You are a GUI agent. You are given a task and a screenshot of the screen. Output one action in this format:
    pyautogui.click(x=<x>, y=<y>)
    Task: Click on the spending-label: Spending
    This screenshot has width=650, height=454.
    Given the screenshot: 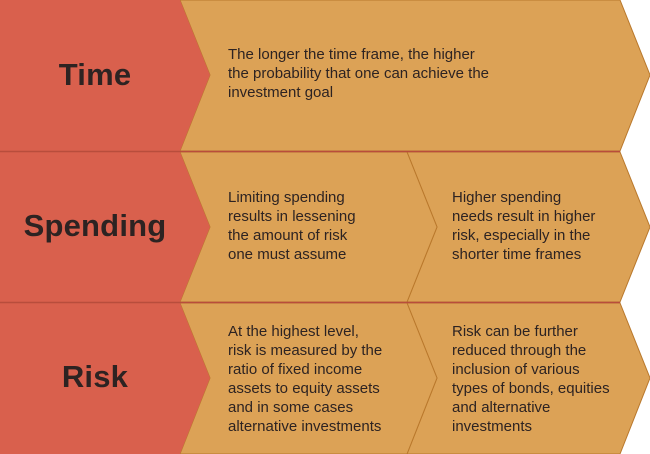 What is the action you would take?
    pyautogui.click(x=95, y=225)
    